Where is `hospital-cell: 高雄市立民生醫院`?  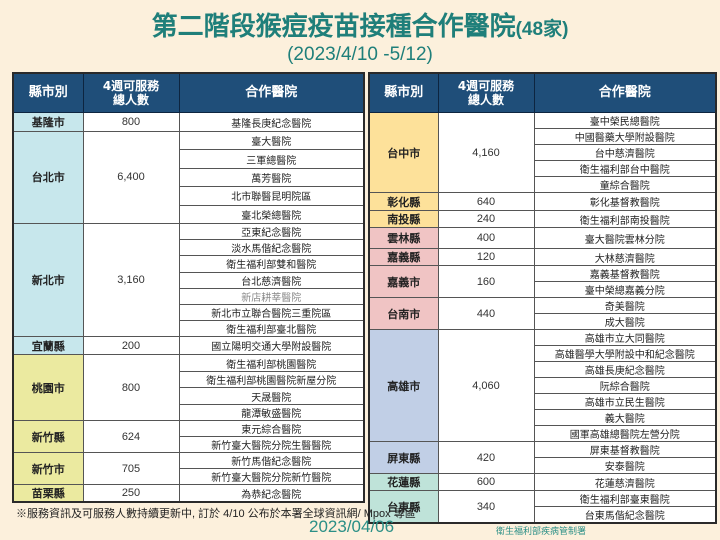 hospital-cell: 高雄市立民生醫院 is located at coordinates (625, 401).